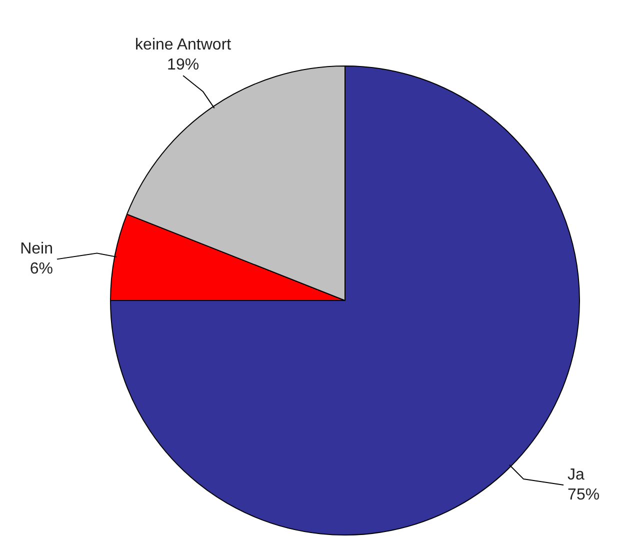 Image resolution: width=625 pixels, height=538 pixels. I want to click on data-label: 6%, so click(41, 269).